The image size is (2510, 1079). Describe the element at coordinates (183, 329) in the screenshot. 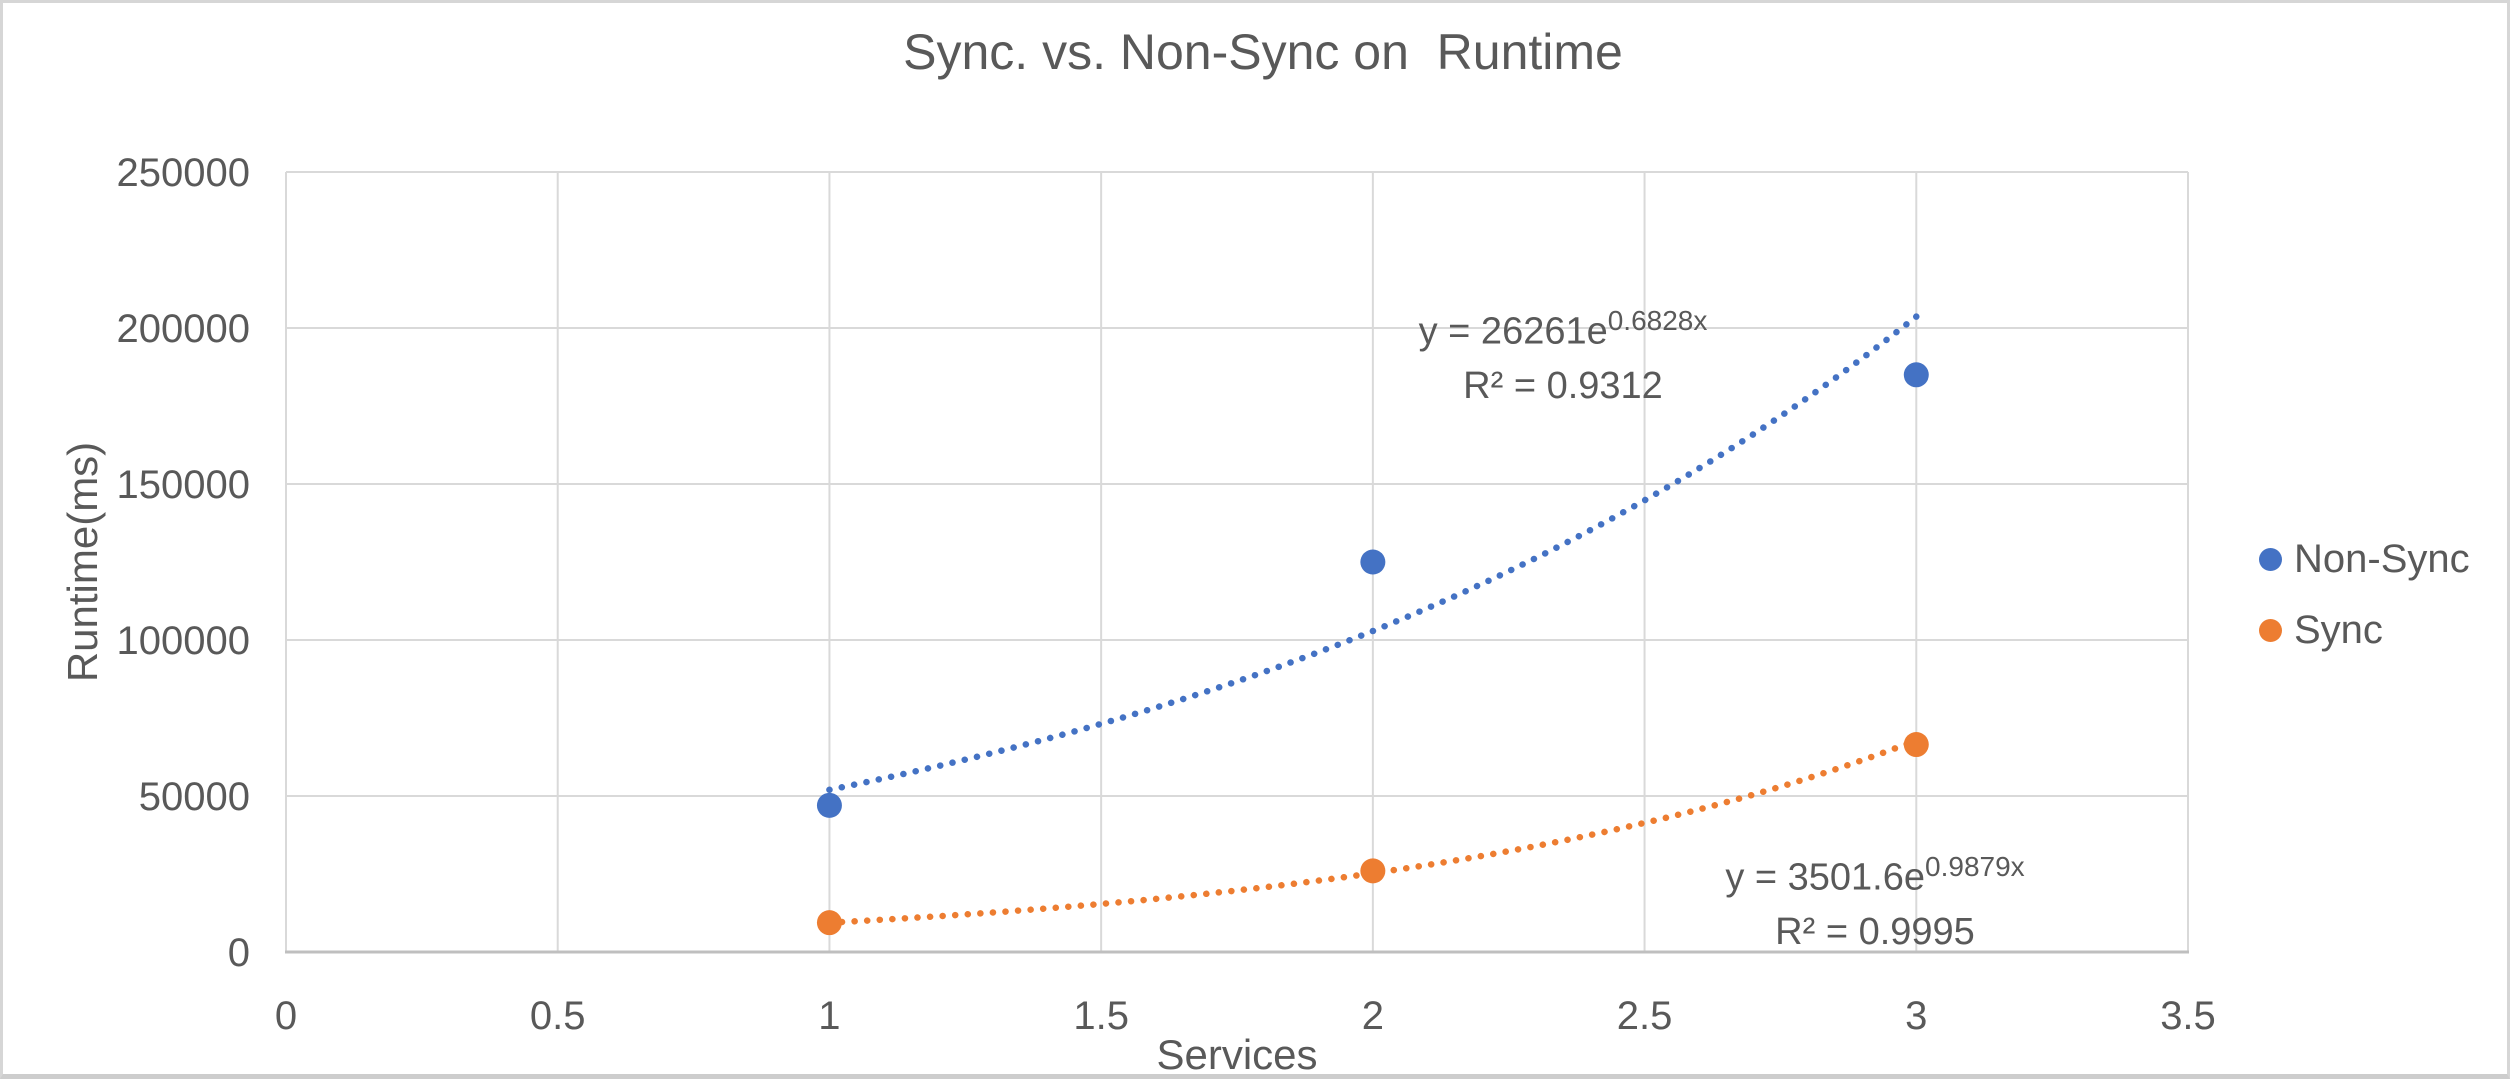

I see `y-tick-label: 200000` at that location.